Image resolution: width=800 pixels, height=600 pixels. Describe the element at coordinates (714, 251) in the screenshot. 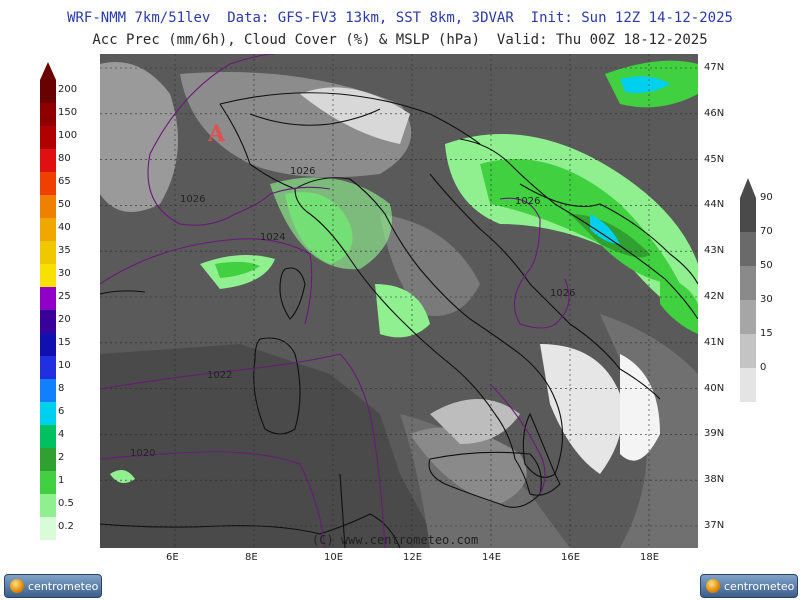

I see `latitude-label: 43N` at that location.